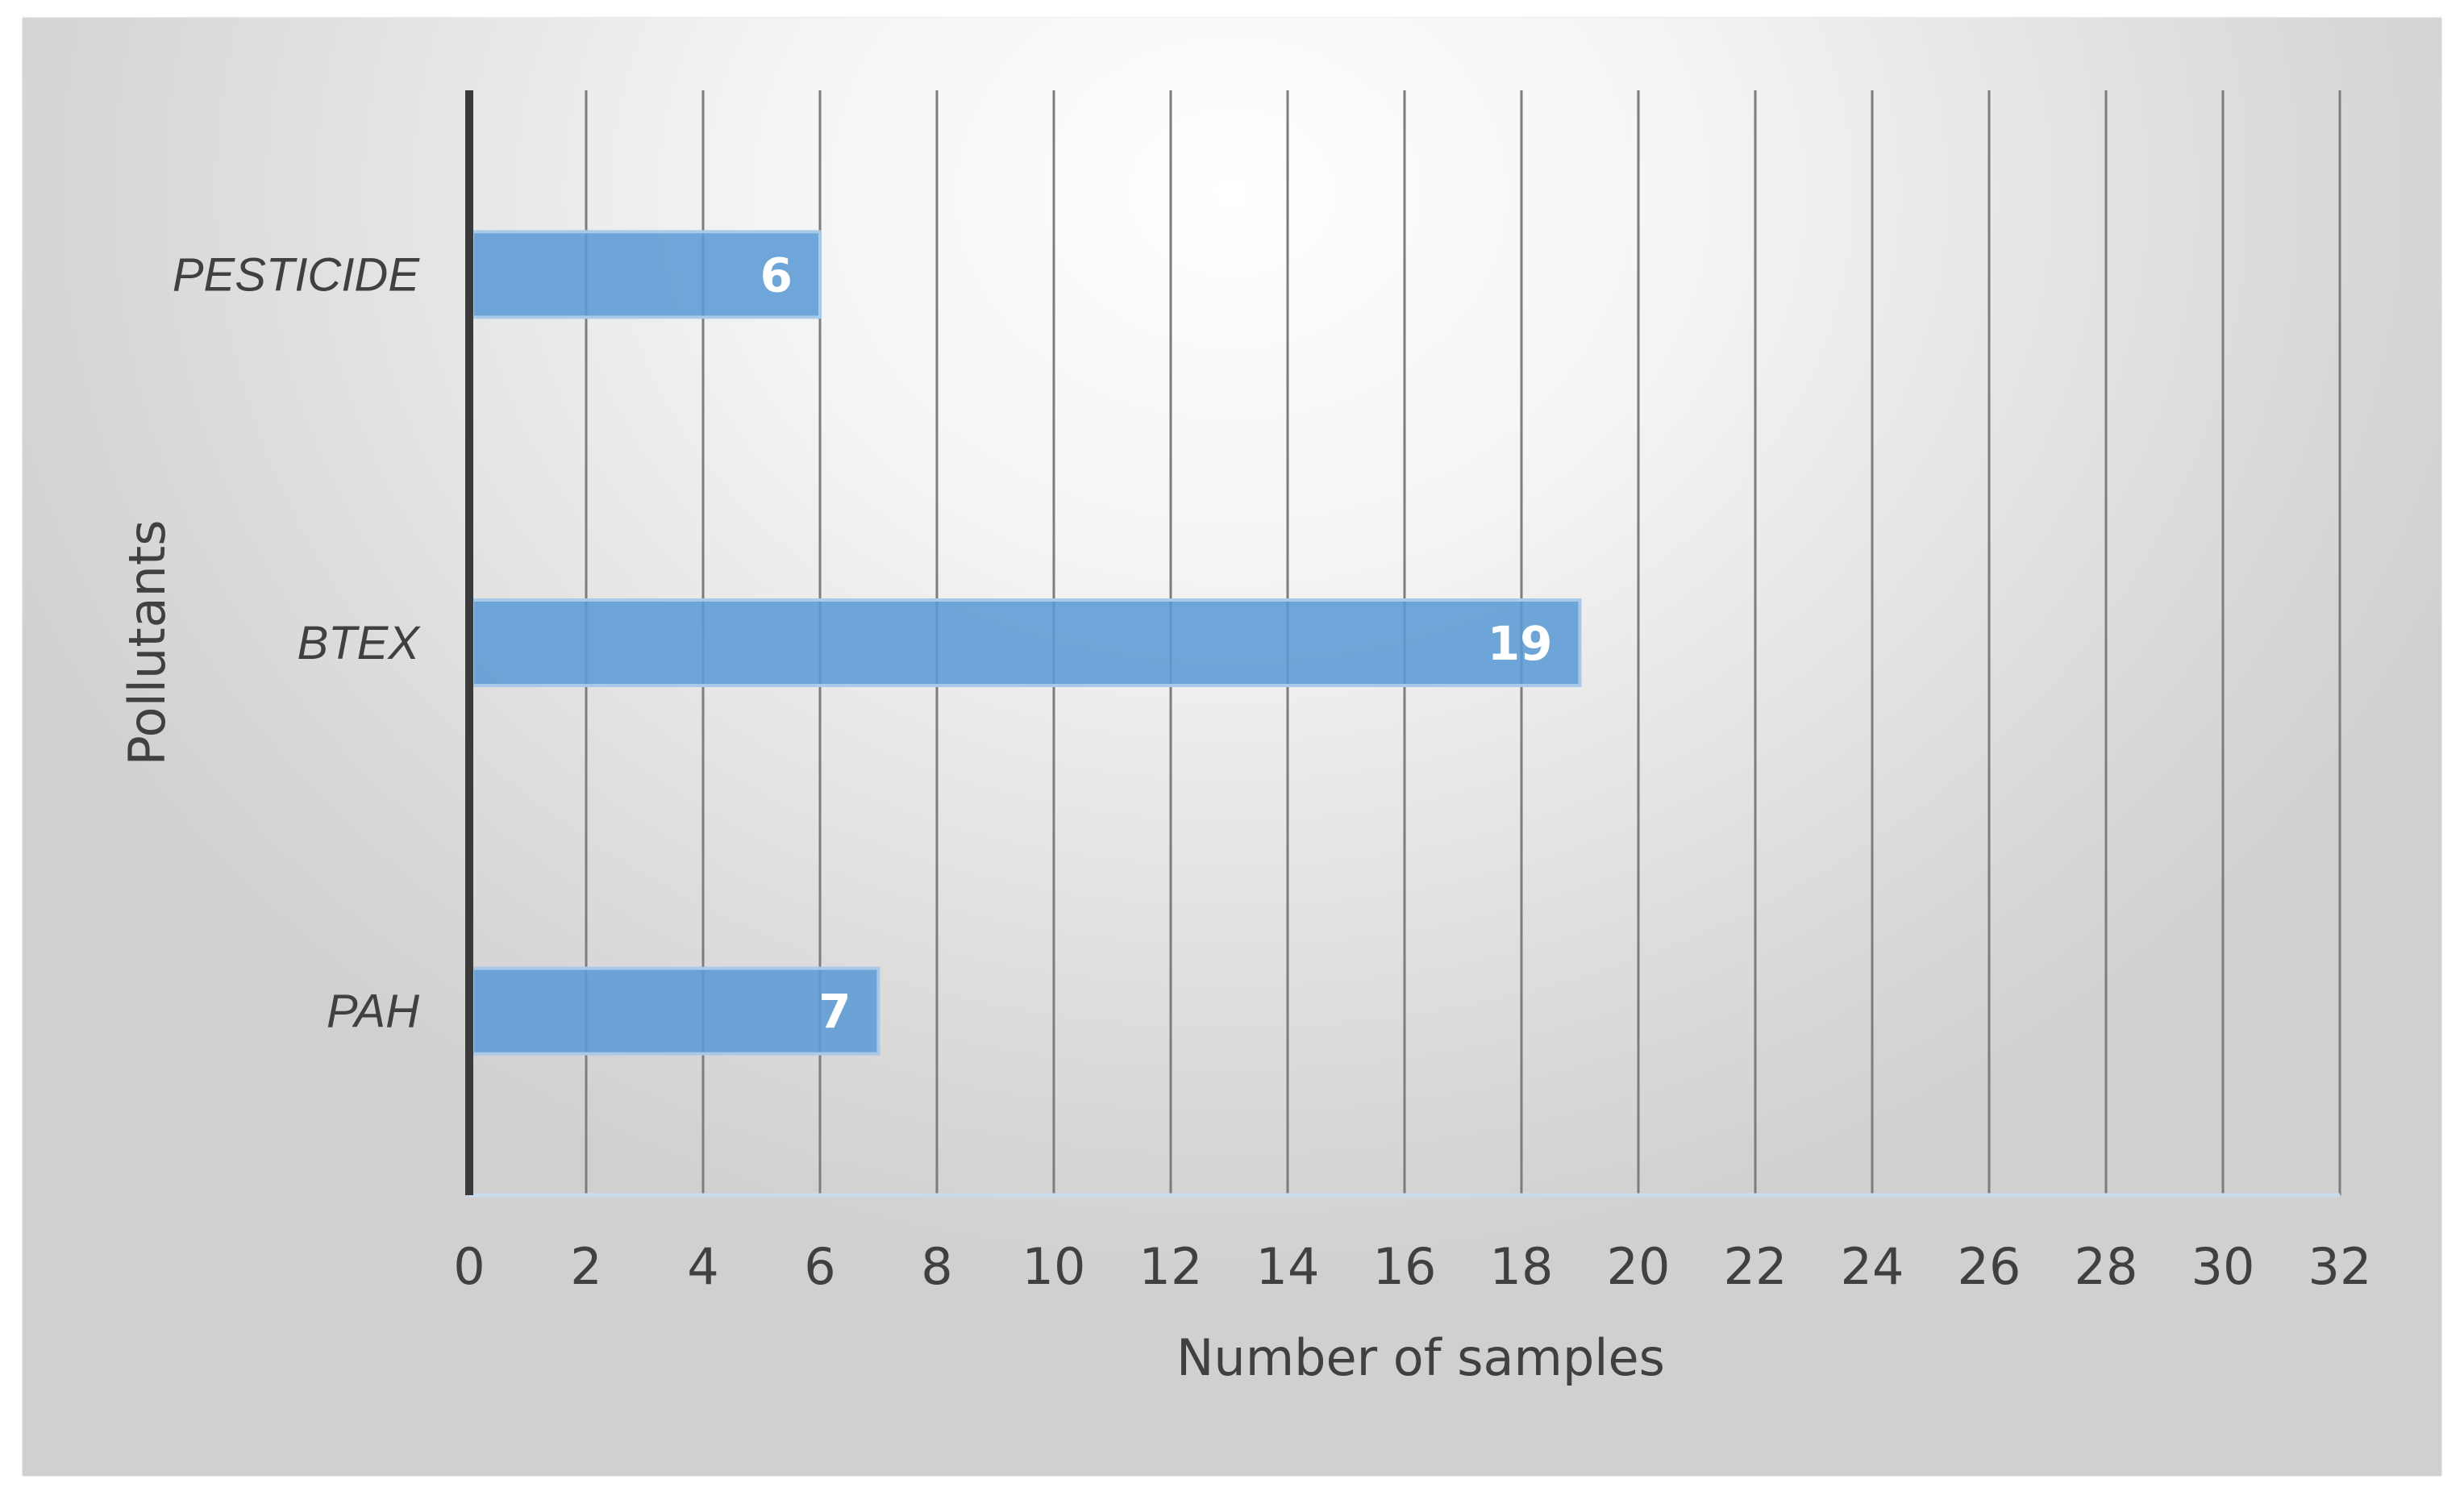 This screenshot has width=2464, height=1496. What do you see at coordinates (1756, 1266) in the screenshot?
I see `x-tick-label: 22` at bounding box center [1756, 1266].